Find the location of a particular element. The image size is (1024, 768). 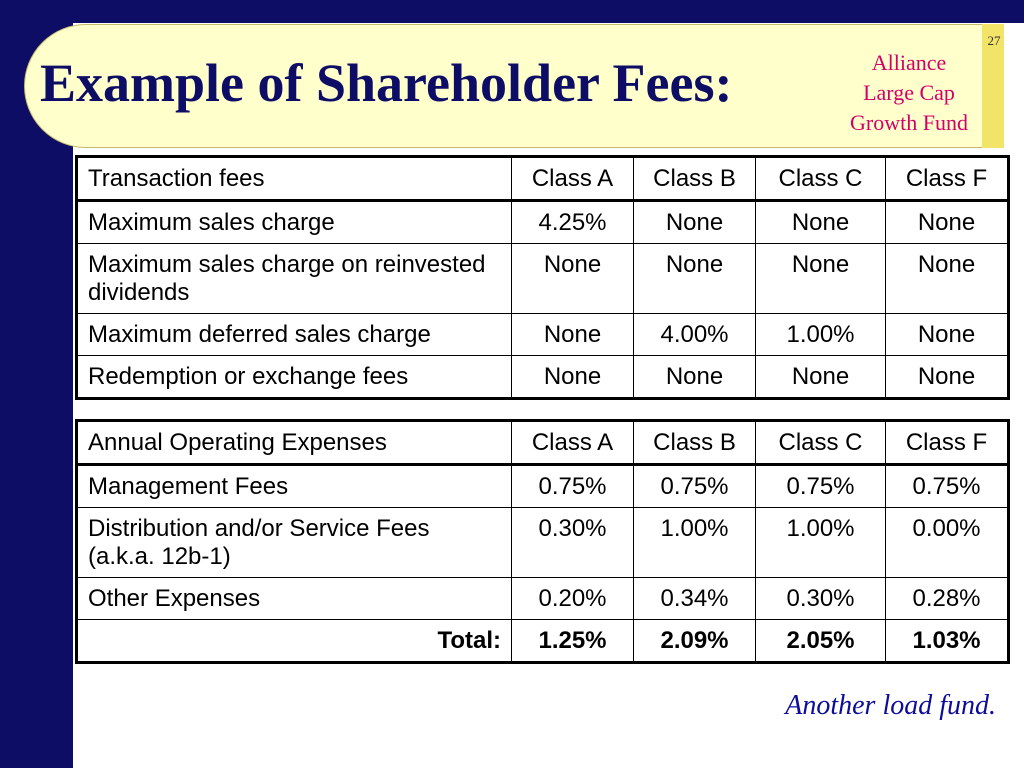

fund-name-line: Growth Fund is located at coordinates (909, 122).